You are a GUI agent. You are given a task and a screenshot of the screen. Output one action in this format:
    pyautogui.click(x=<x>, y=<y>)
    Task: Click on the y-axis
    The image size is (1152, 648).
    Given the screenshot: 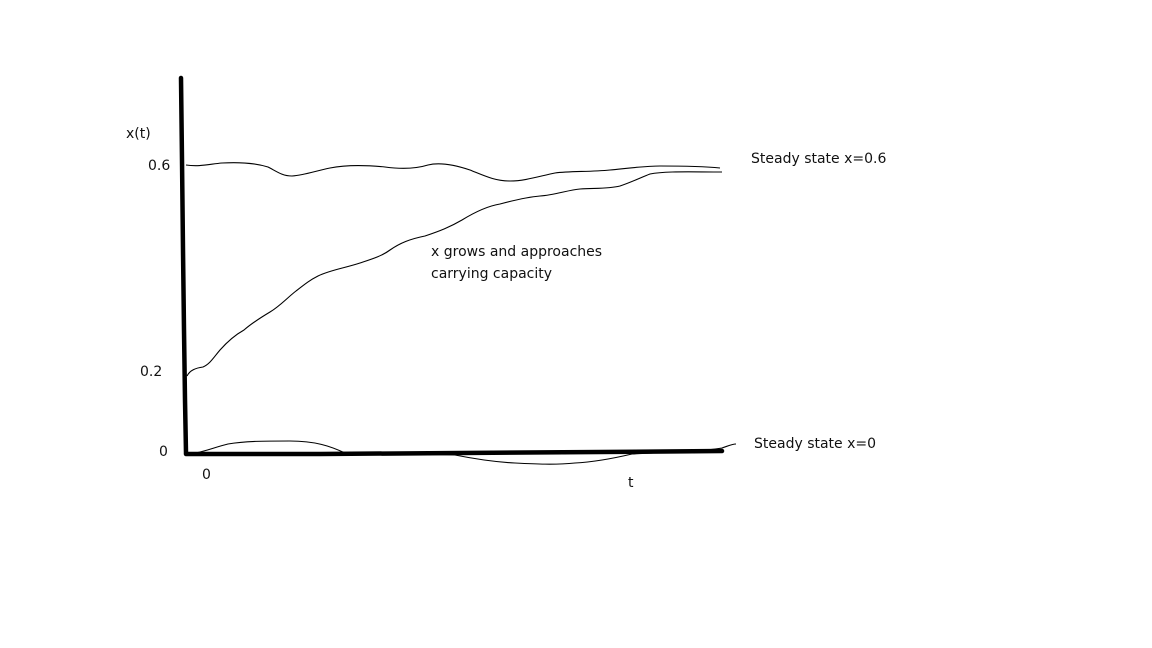 What is the action you would take?
    pyautogui.click(x=183, y=265)
    